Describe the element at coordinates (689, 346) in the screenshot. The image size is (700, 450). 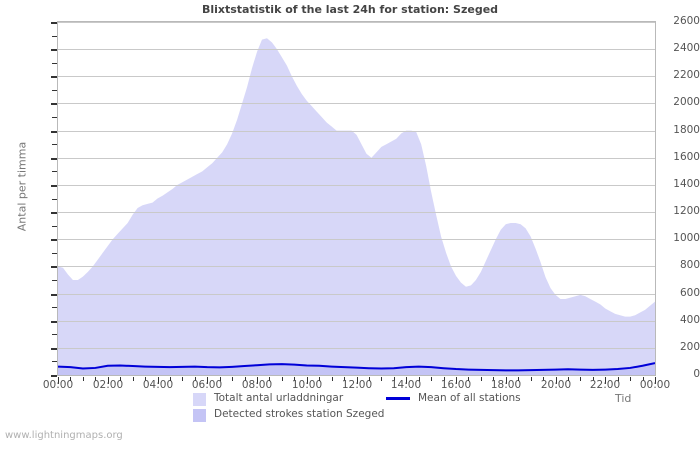
I see `y-tick-label: 200` at that location.